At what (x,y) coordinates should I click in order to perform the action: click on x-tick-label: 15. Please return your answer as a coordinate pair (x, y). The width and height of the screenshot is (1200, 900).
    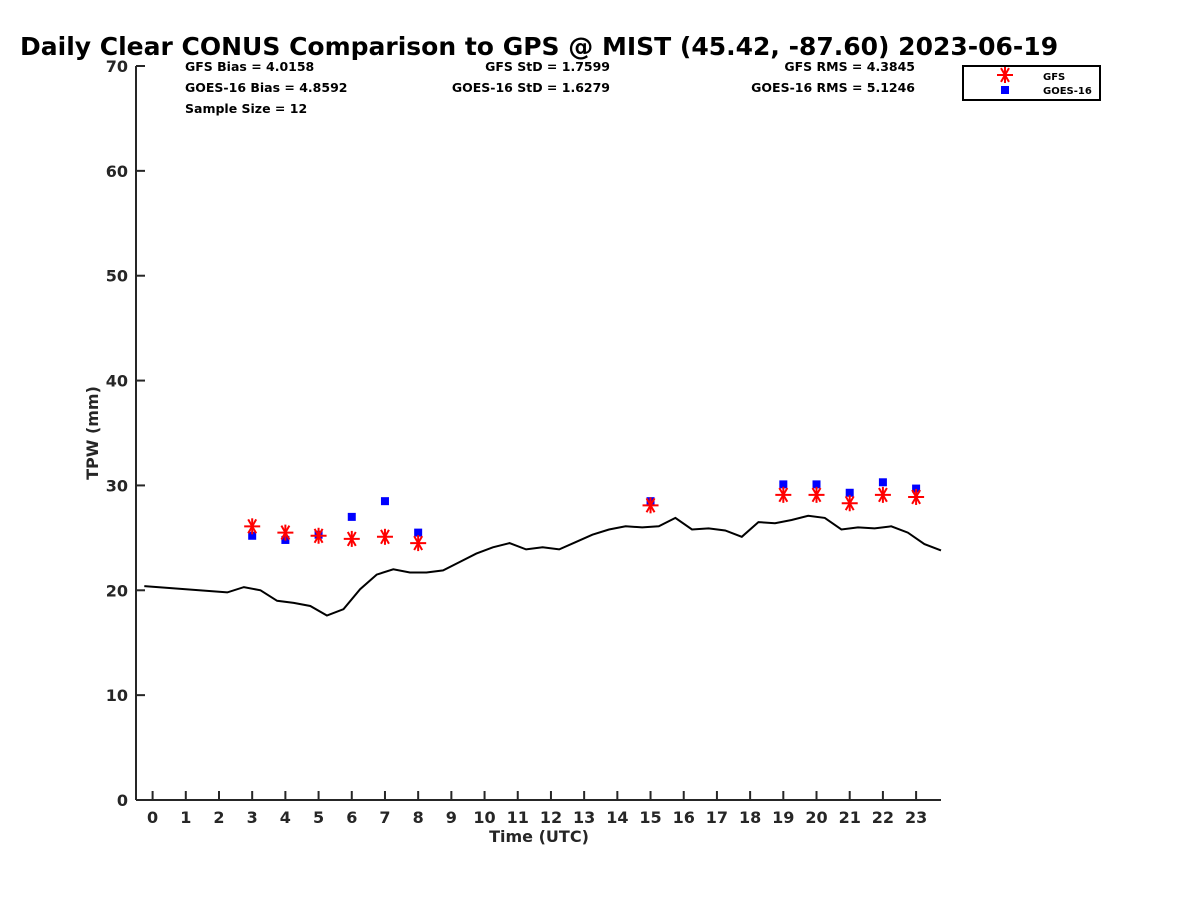
    Looking at the image, I should click on (650, 817).